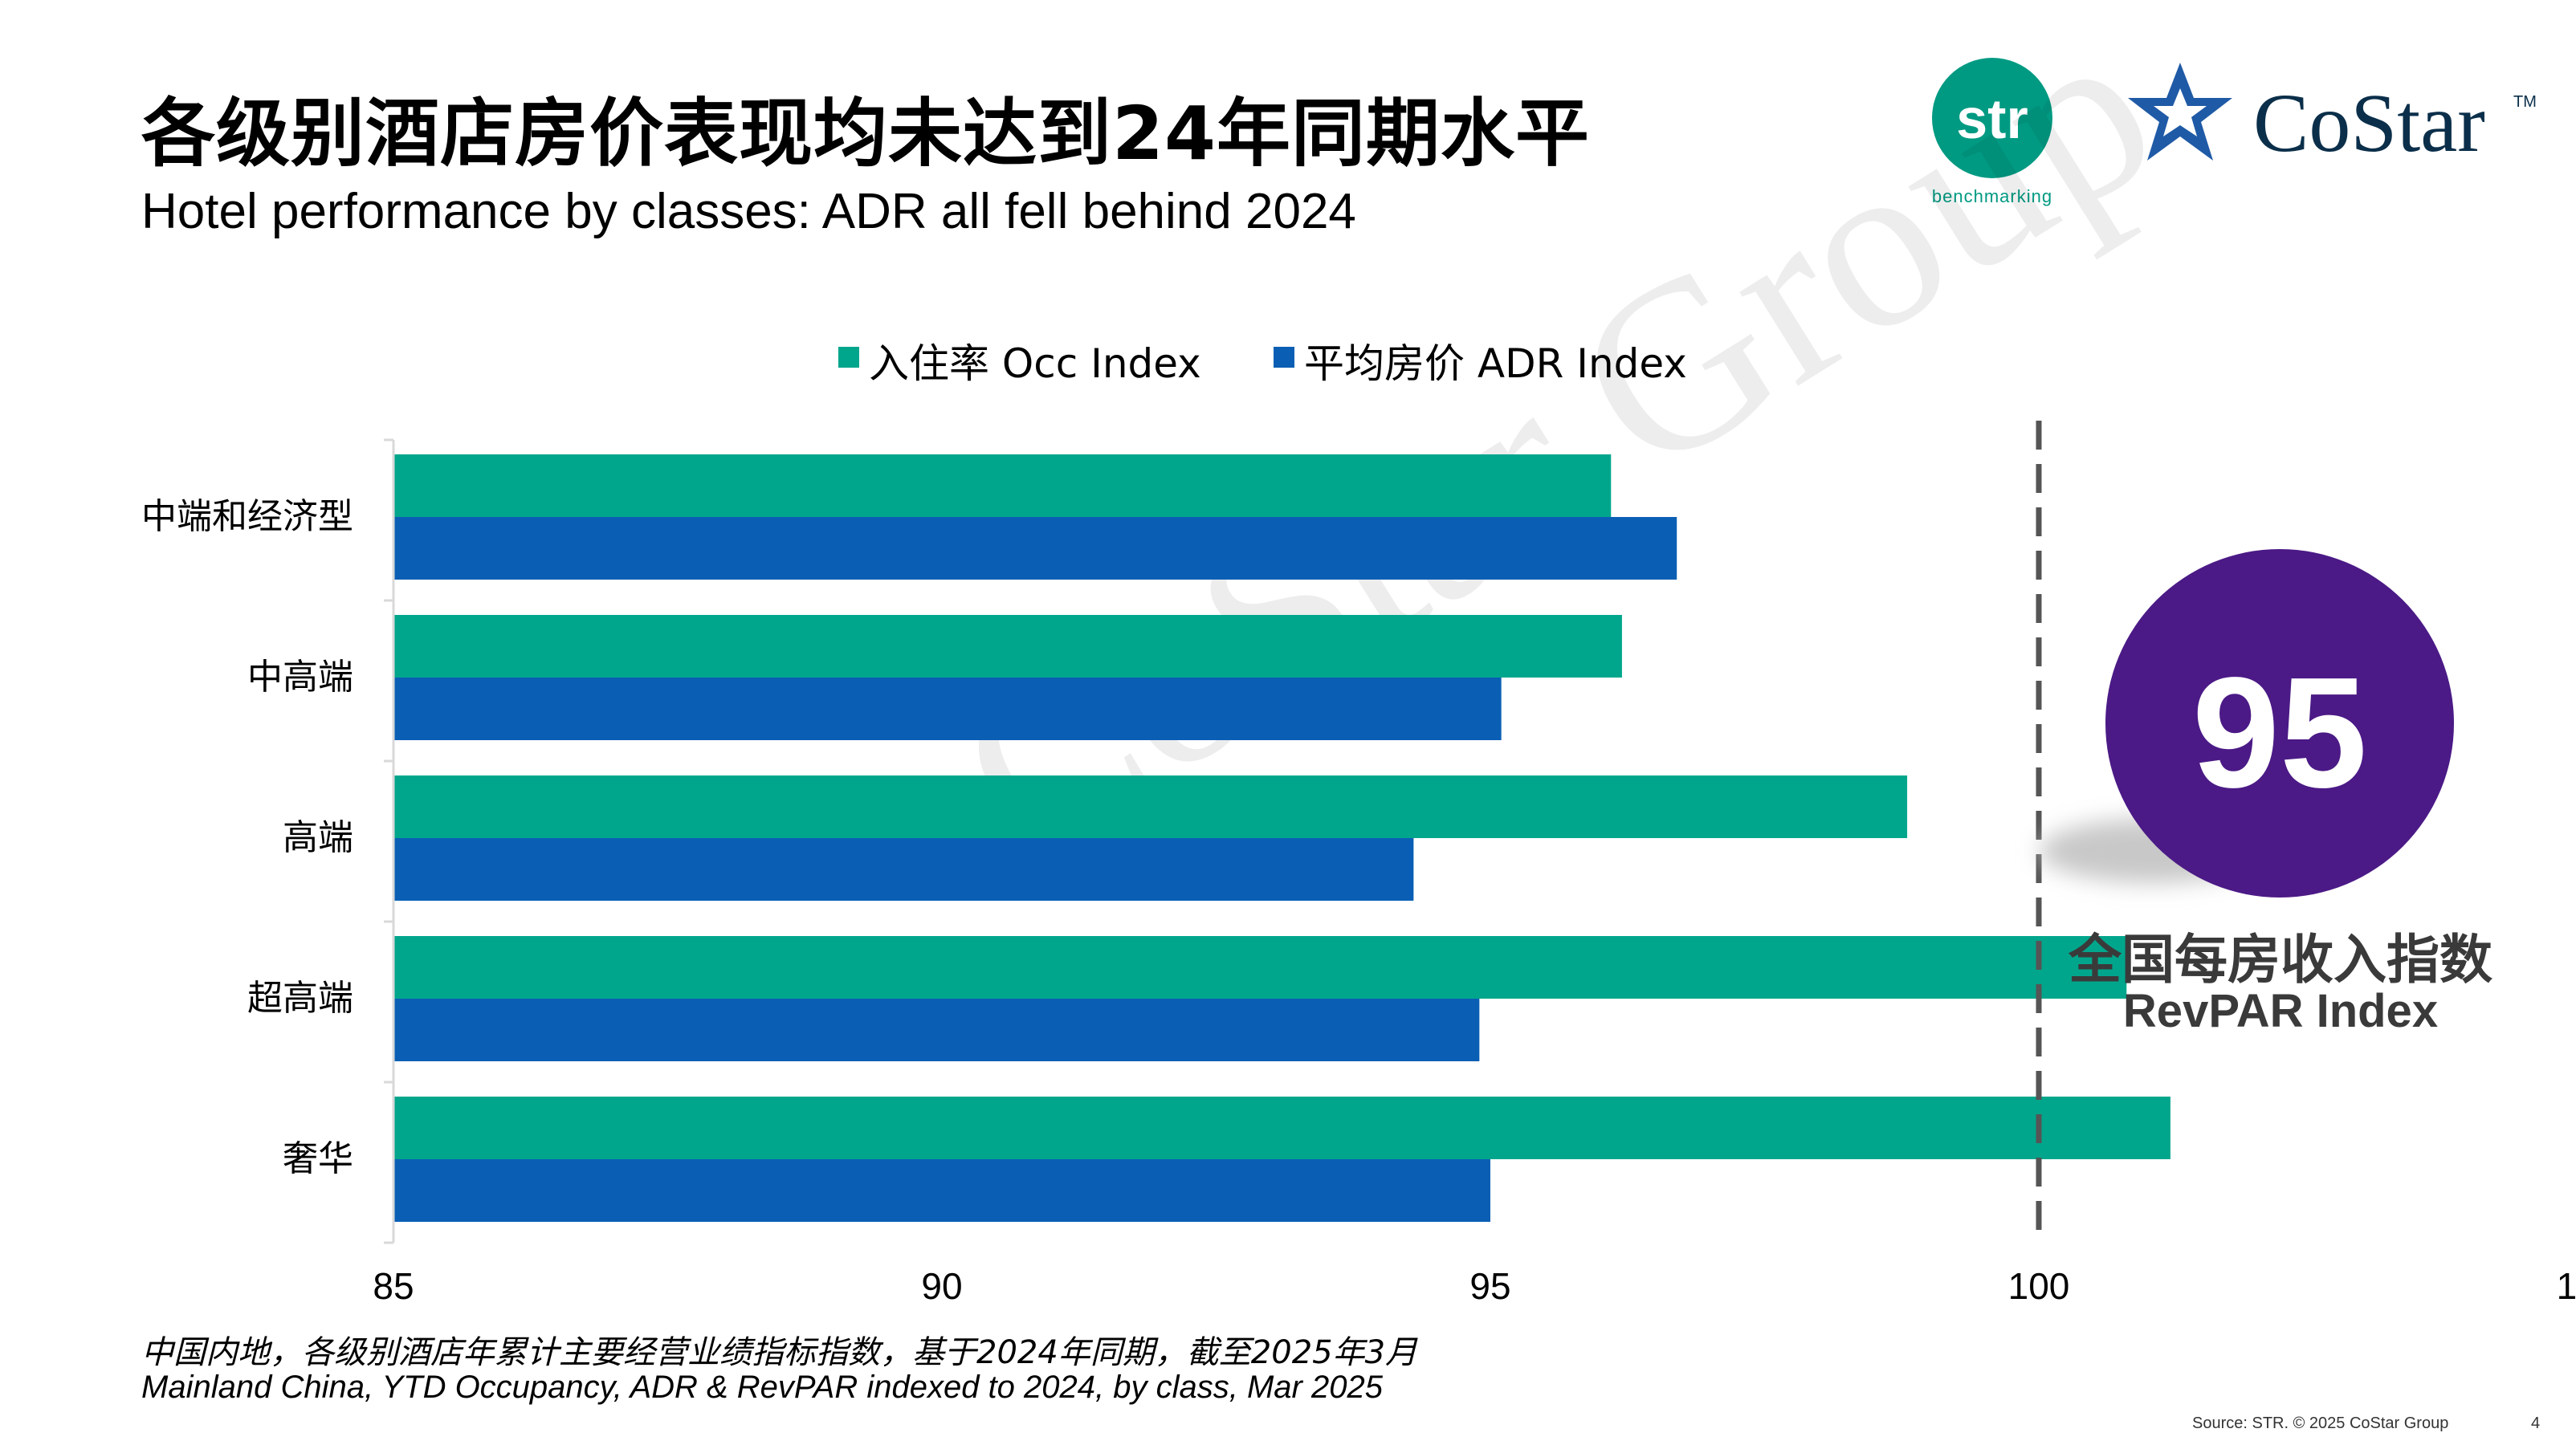 This screenshot has height=1445, width=2576. What do you see at coordinates (318, 1158) in the screenshot?
I see `category-label: 奢华` at bounding box center [318, 1158].